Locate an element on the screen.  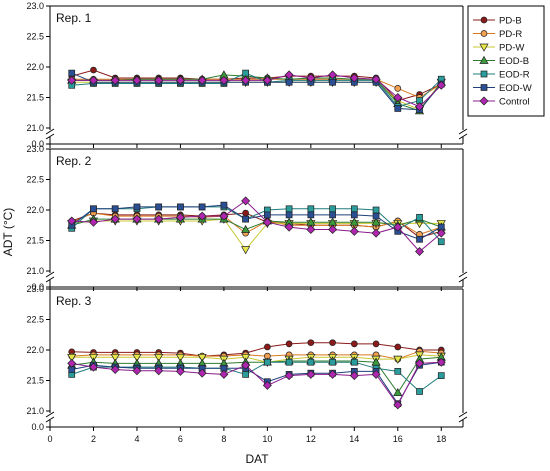
legend-entry: PD-B is located at coordinates (497, 21).